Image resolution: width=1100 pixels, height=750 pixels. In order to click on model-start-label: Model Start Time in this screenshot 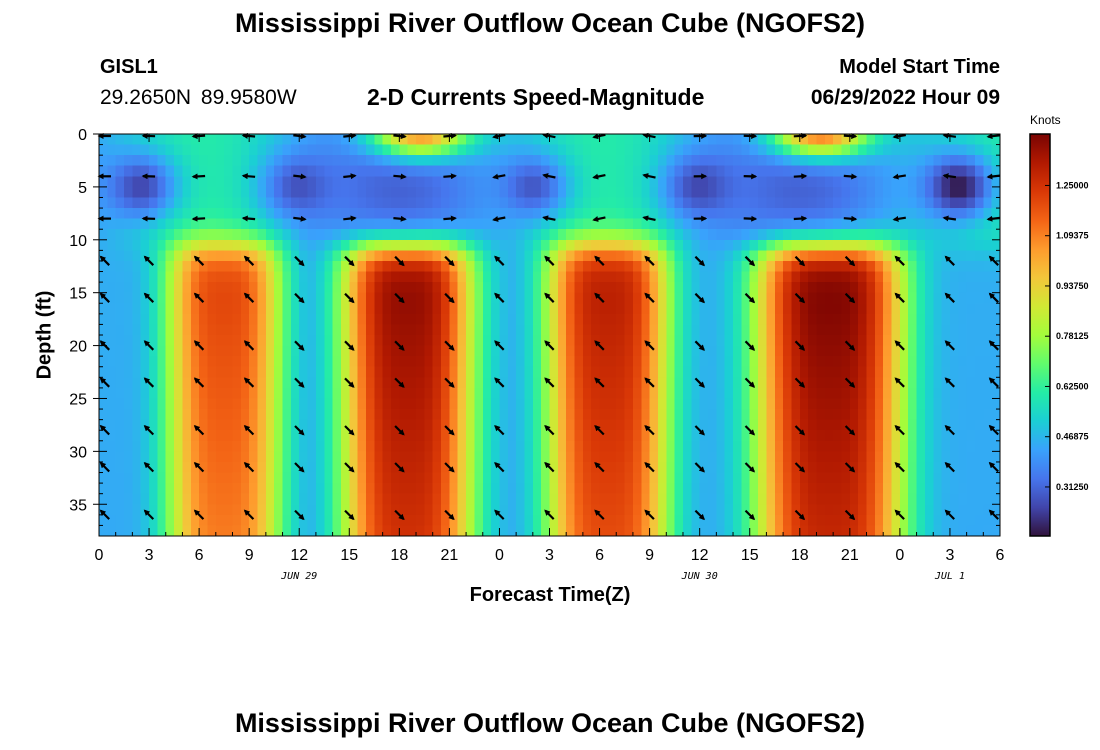, I will do `click(919, 67)`.